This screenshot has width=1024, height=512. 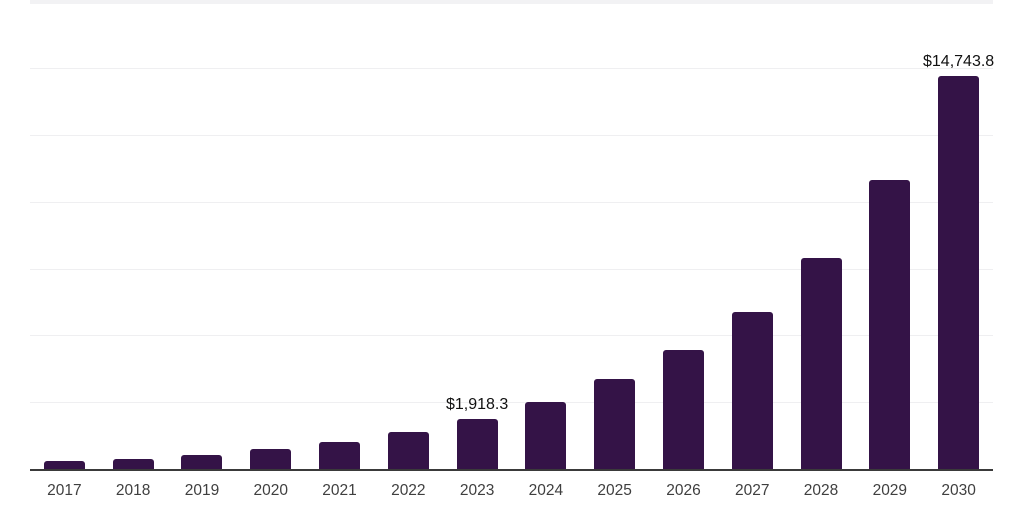 I want to click on bar-2029, so click(x=890, y=324).